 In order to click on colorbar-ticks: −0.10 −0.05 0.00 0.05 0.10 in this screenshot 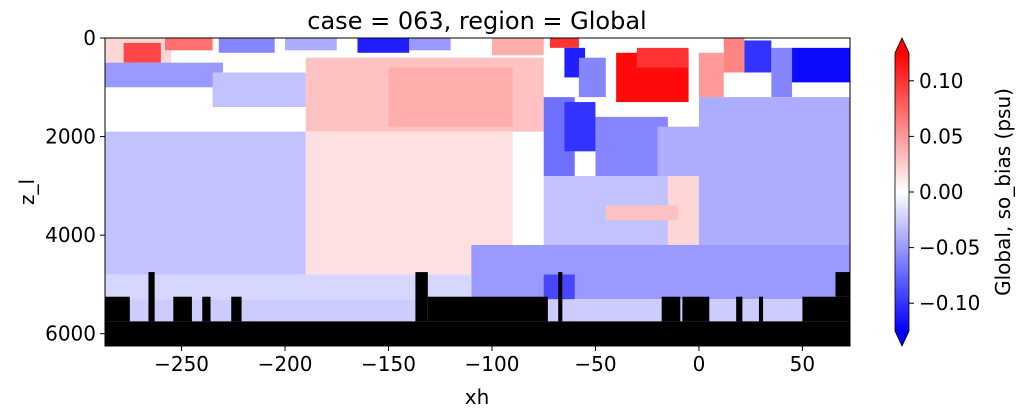, I will do `click(944, 192)`.